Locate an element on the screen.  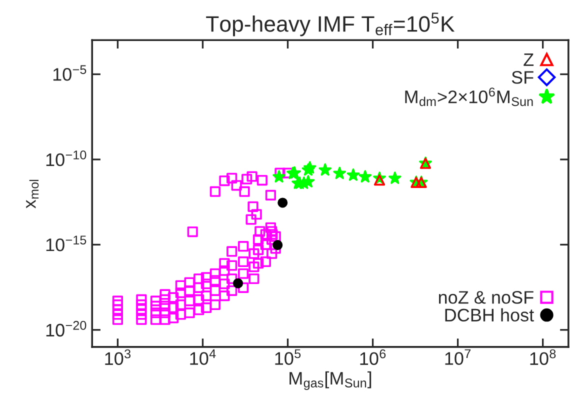
x-tick-label: 10$^{5}$ is located at coordinates (288, 357).